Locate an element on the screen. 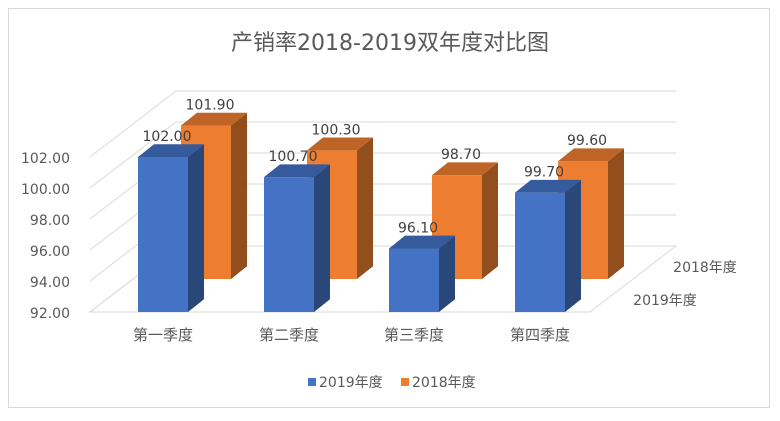  data-label: 101.90 is located at coordinates (210, 106).